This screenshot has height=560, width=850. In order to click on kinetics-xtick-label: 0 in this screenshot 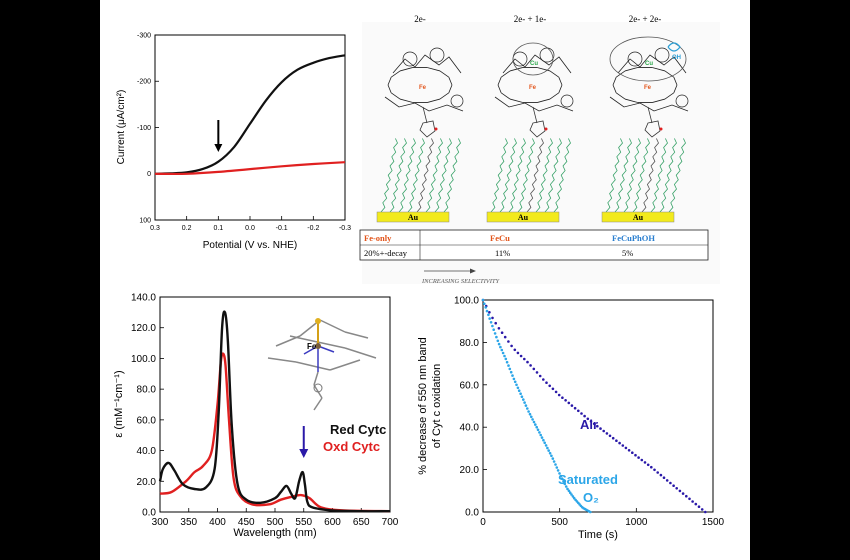, I will do `click(483, 522)`.